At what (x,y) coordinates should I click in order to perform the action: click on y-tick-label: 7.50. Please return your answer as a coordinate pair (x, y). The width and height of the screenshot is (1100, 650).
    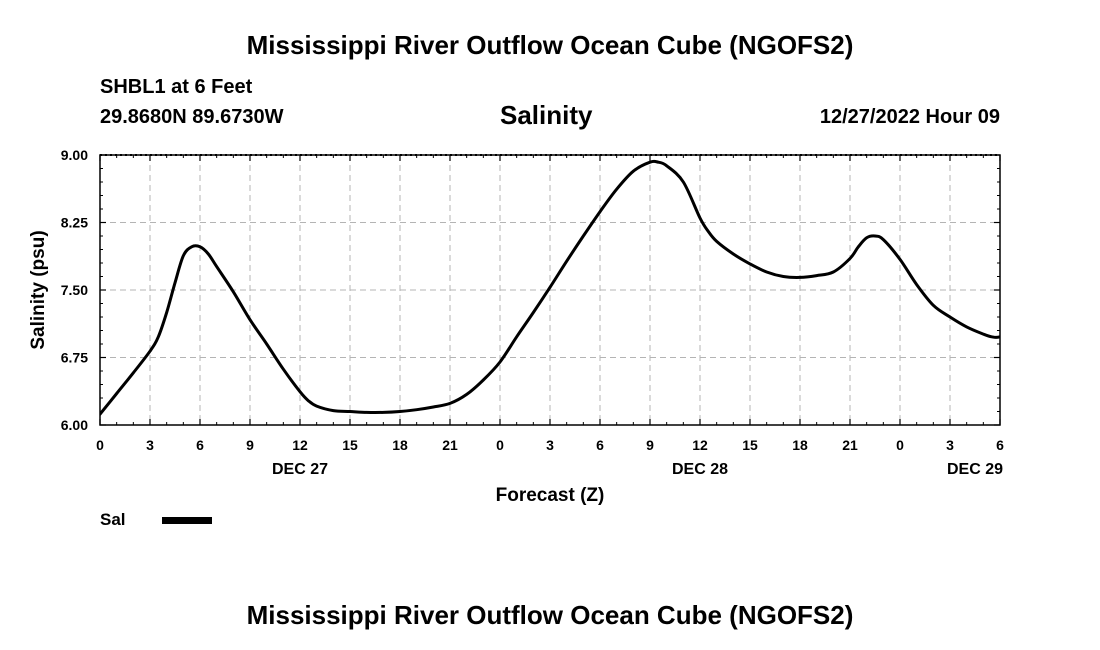
    Looking at the image, I should click on (74, 290).